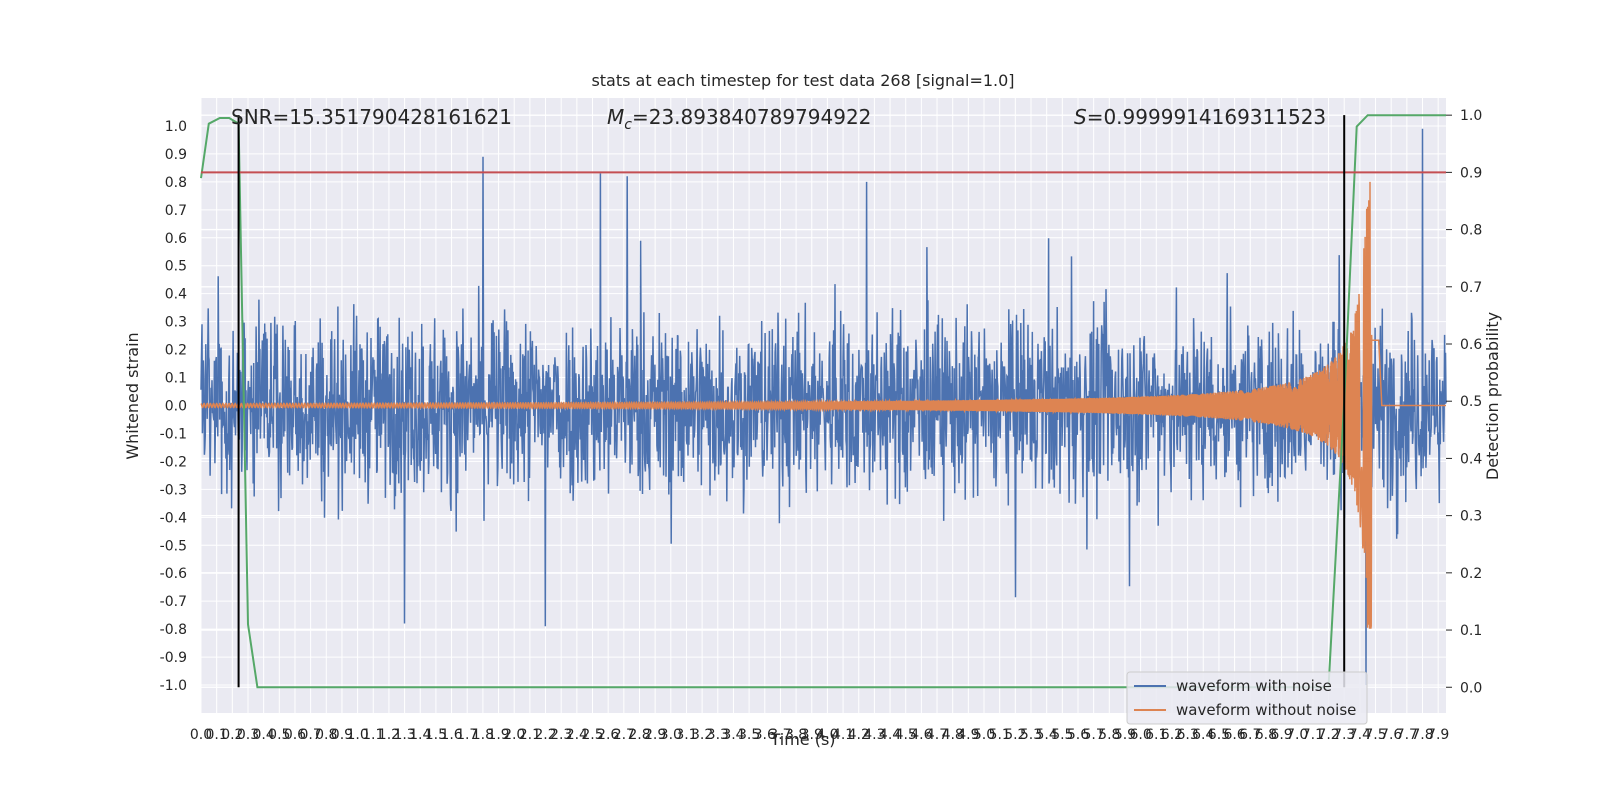 The width and height of the screenshot is (1600, 804). Describe the element at coordinates (498, 735) in the screenshot. I see `x-tick-label: 1.9` at that location.